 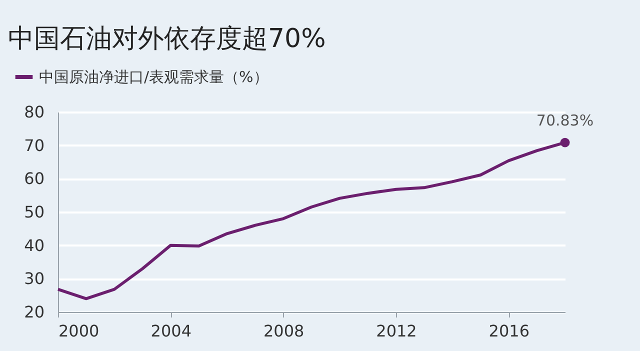 What do you see at coordinates (79, 331) in the screenshot?
I see `x-tick-label: 2000` at bounding box center [79, 331].